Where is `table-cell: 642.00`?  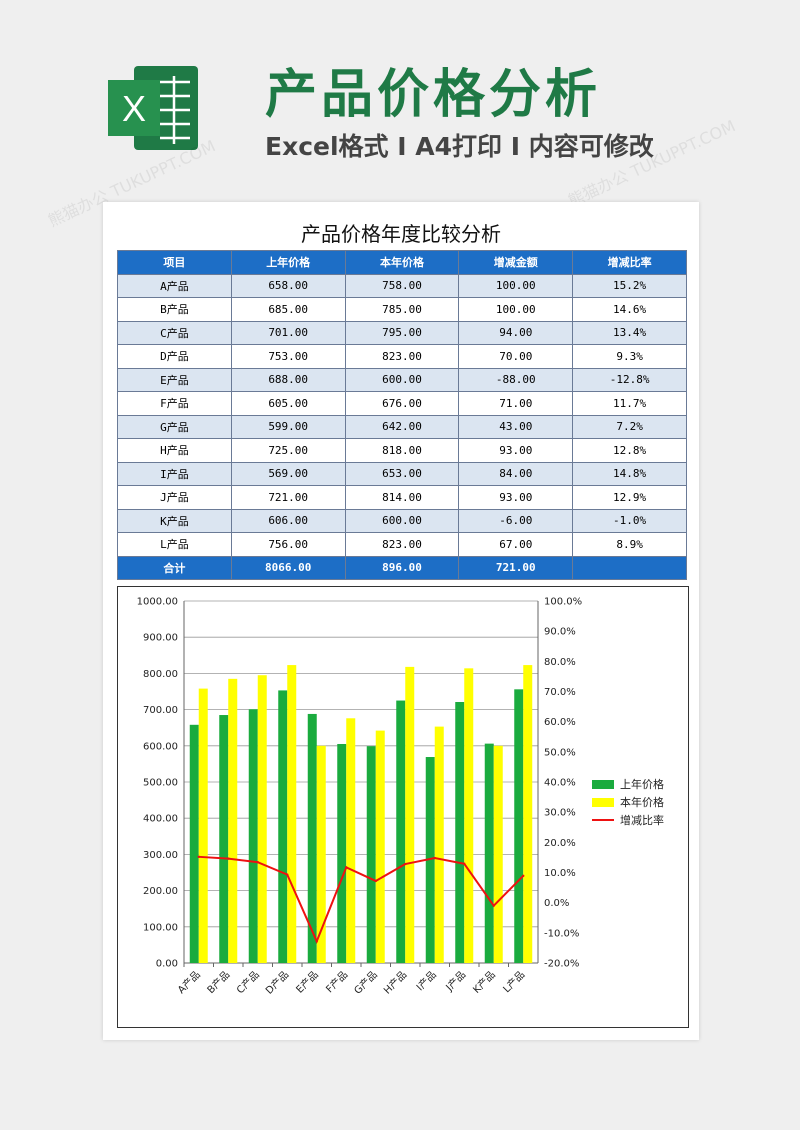 table-cell: 642.00 is located at coordinates (402, 426).